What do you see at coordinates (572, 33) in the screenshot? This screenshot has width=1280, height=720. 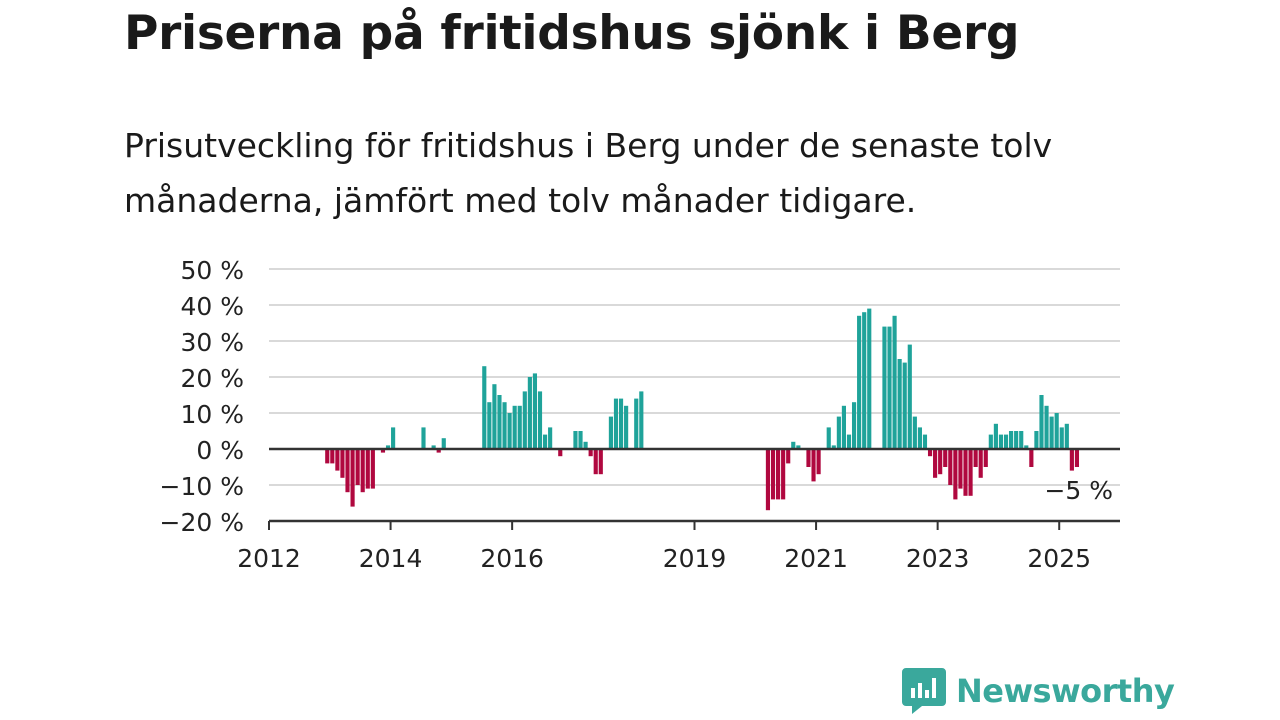 I see `chart-title: Priserna på fritidshus sjönk i Berg` at bounding box center [572, 33].